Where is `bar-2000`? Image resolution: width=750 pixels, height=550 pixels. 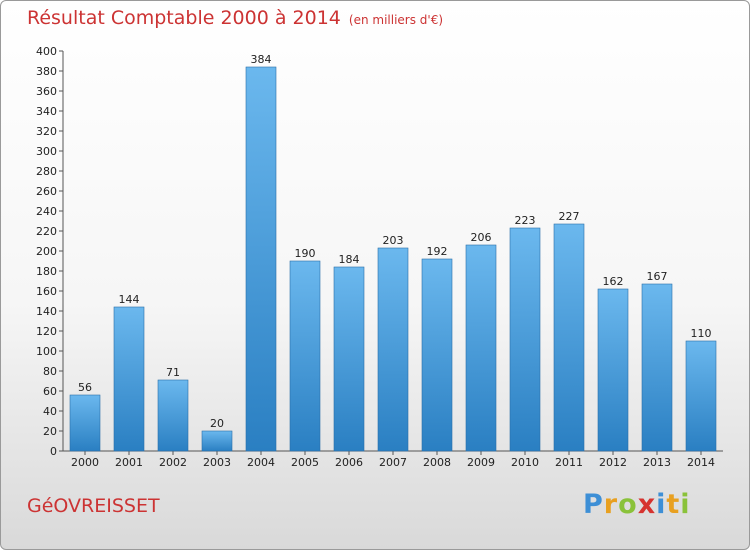
bar-2000 is located at coordinates (85, 423).